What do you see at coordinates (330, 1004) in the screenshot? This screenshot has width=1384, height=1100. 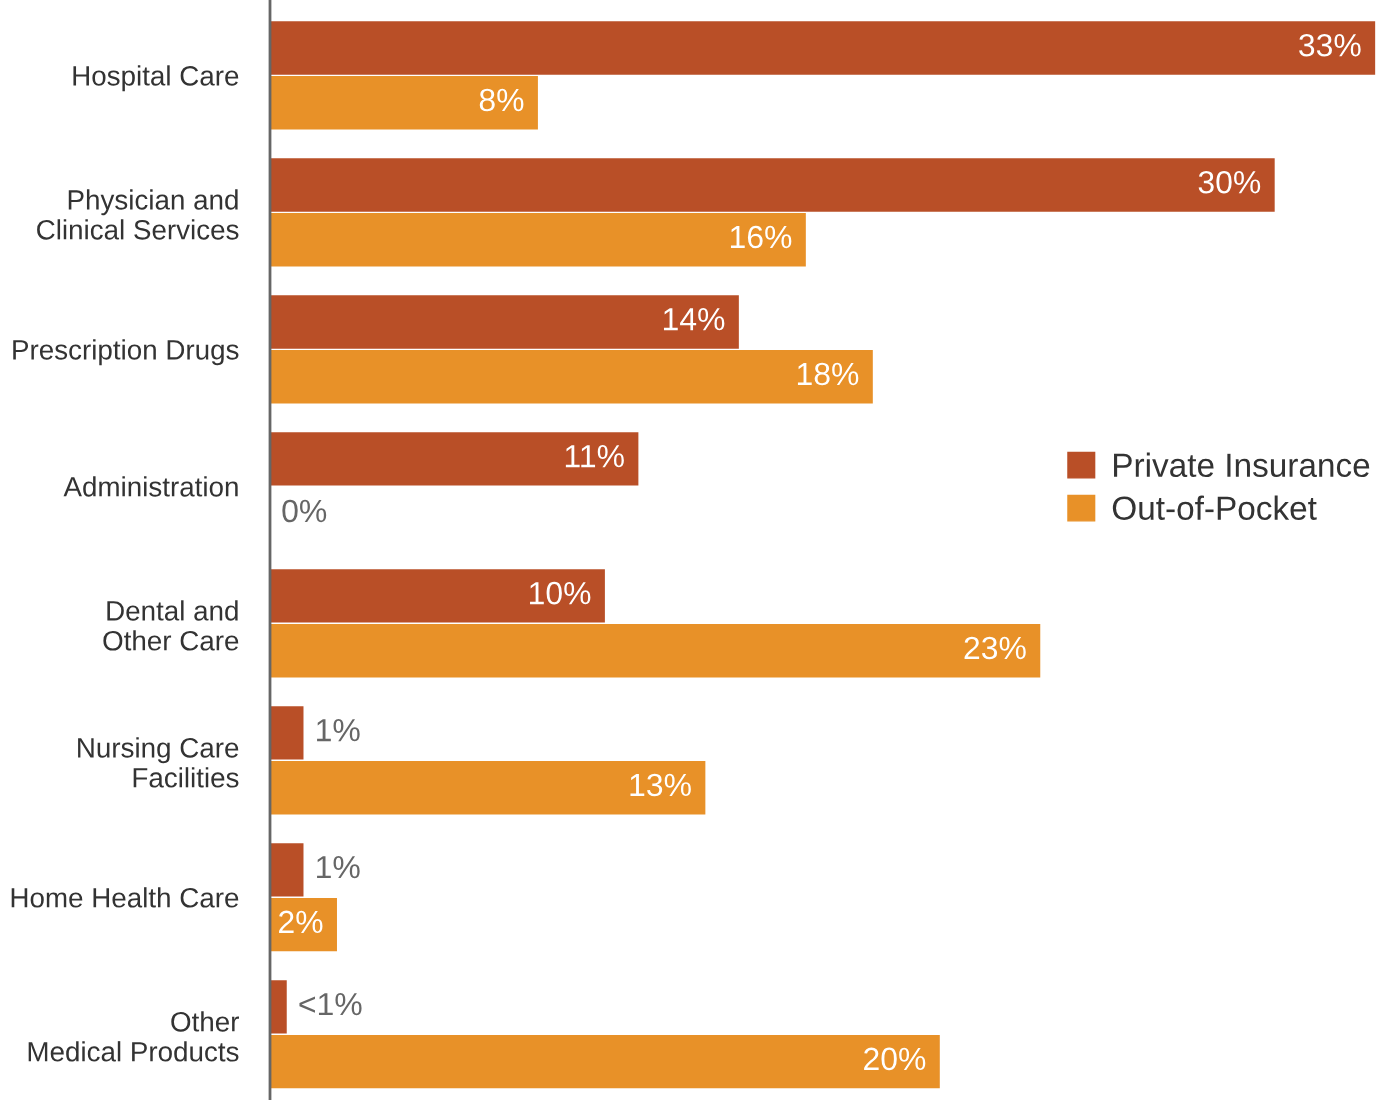 I see `data-label: <1%` at bounding box center [330, 1004].